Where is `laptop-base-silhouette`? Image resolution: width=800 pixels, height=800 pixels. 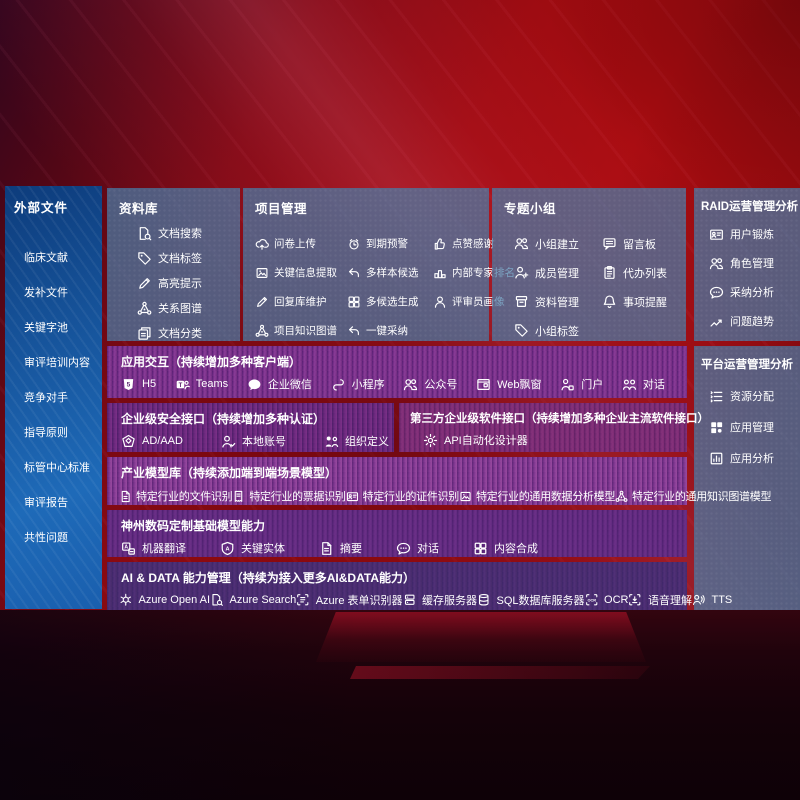
laptop-base-silhouette is located at coordinates (500, 672).